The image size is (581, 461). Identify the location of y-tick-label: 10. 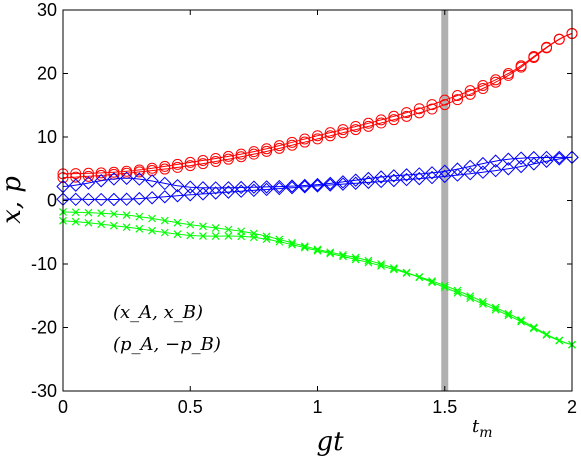
(47, 137).